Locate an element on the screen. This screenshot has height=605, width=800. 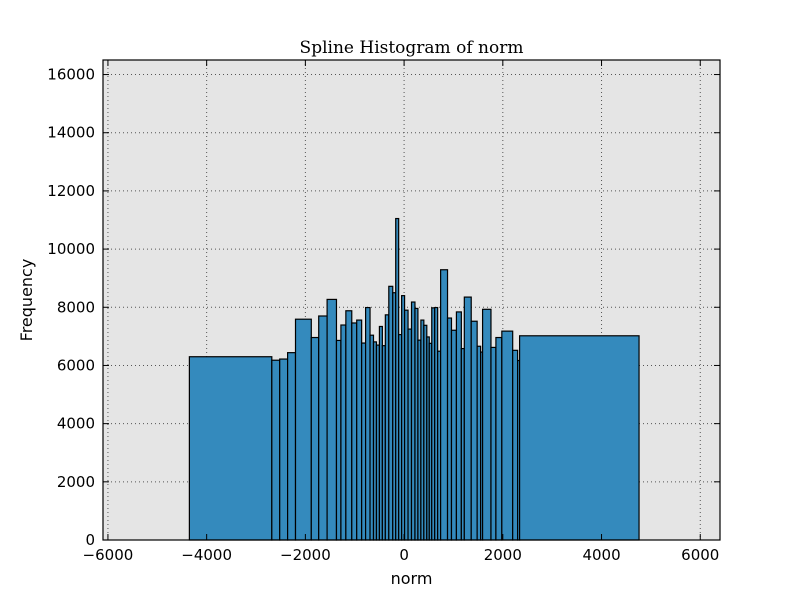
y-tick-label: 10000 is located at coordinates (71, 249).